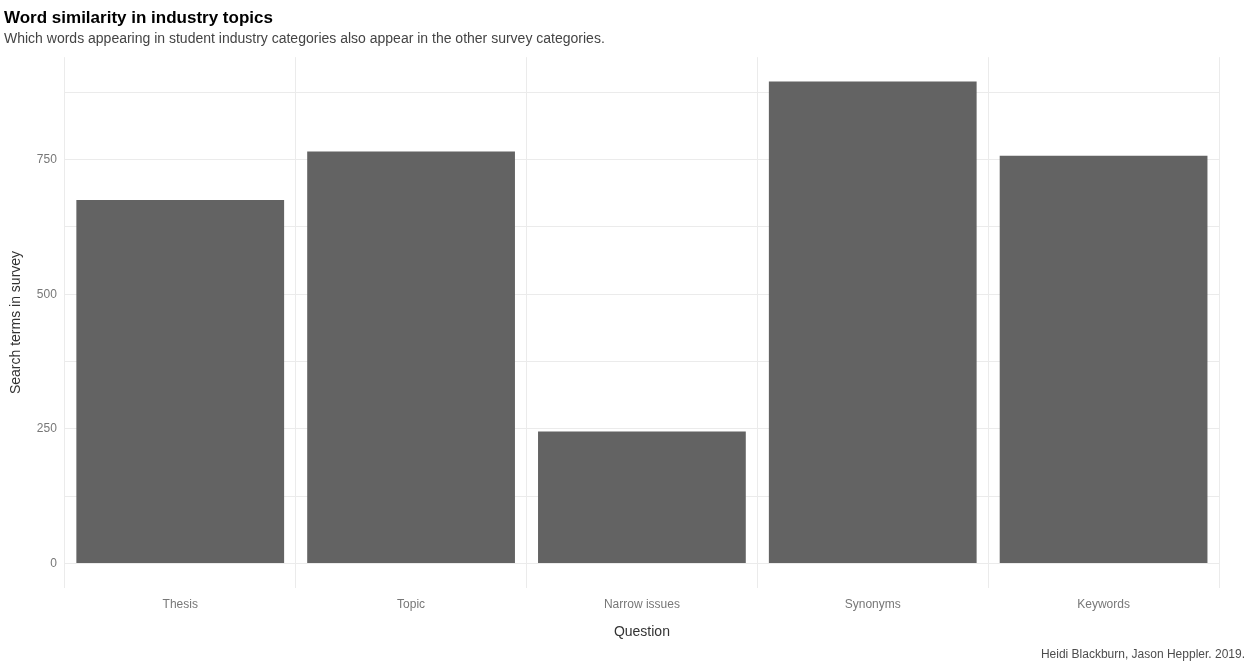 This screenshot has width=1249, height=665. What do you see at coordinates (641, 631) in the screenshot?
I see `x-axis-title: Question` at bounding box center [641, 631].